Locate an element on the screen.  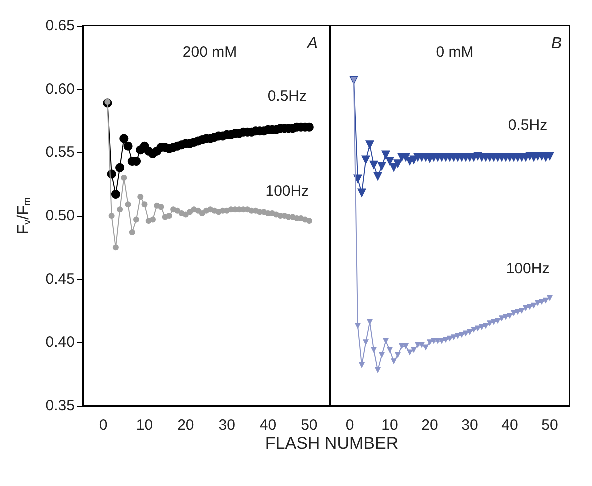
y-tick-label: 0.60 is located at coordinates (60, 89).